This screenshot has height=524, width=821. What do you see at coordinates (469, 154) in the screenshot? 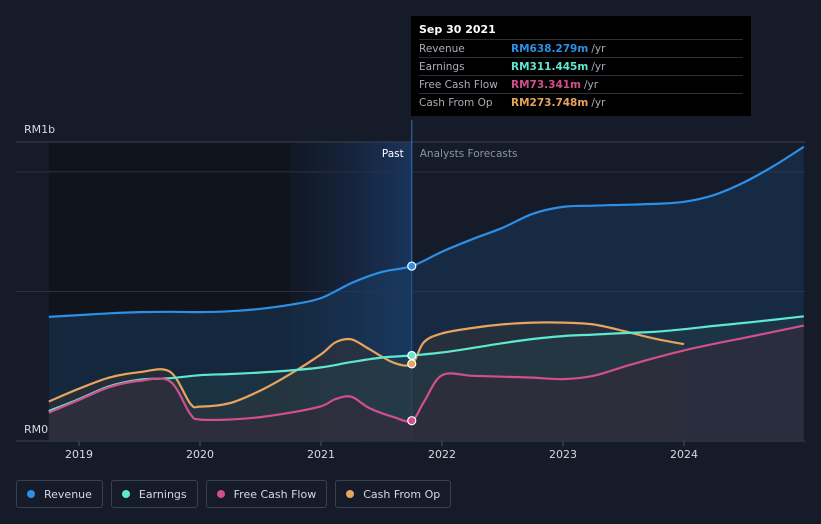
I see `forecast-label: Analysts Forecasts` at bounding box center [469, 154].